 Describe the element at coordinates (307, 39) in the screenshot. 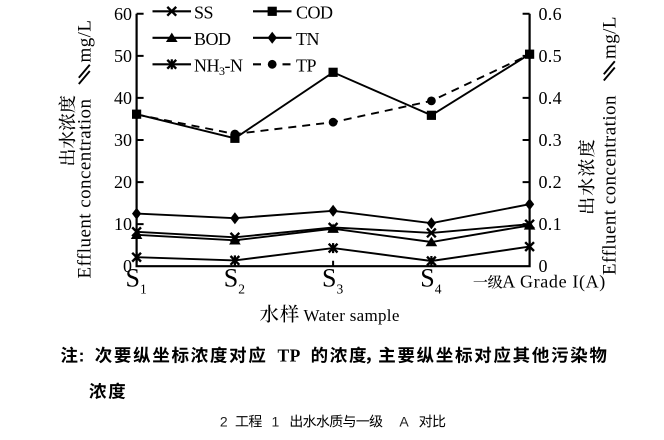

I see `svg-text: TN` at that location.